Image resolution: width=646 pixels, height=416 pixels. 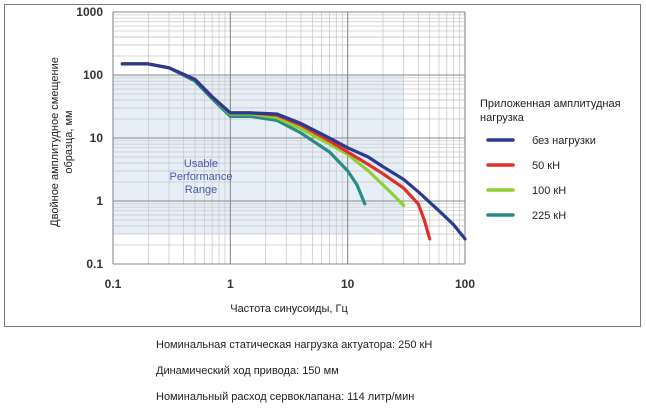 What do you see at coordinates (230, 284) in the screenshot?
I see `x-tick-label: 1` at bounding box center [230, 284].